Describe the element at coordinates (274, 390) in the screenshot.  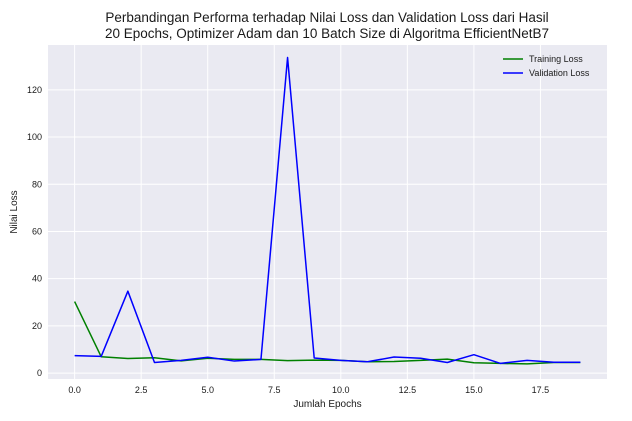
I see `x-tick-label: 7.5` at that location.